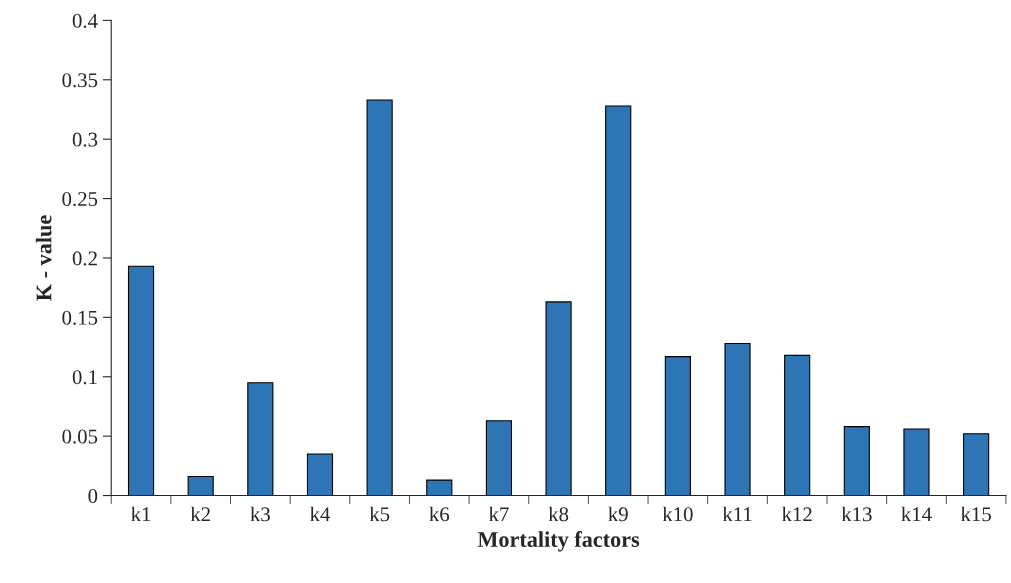 The height and width of the screenshot is (583, 1011). What do you see at coordinates (320, 514) in the screenshot?
I see `x-tick-label: k4` at bounding box center [320, 514].